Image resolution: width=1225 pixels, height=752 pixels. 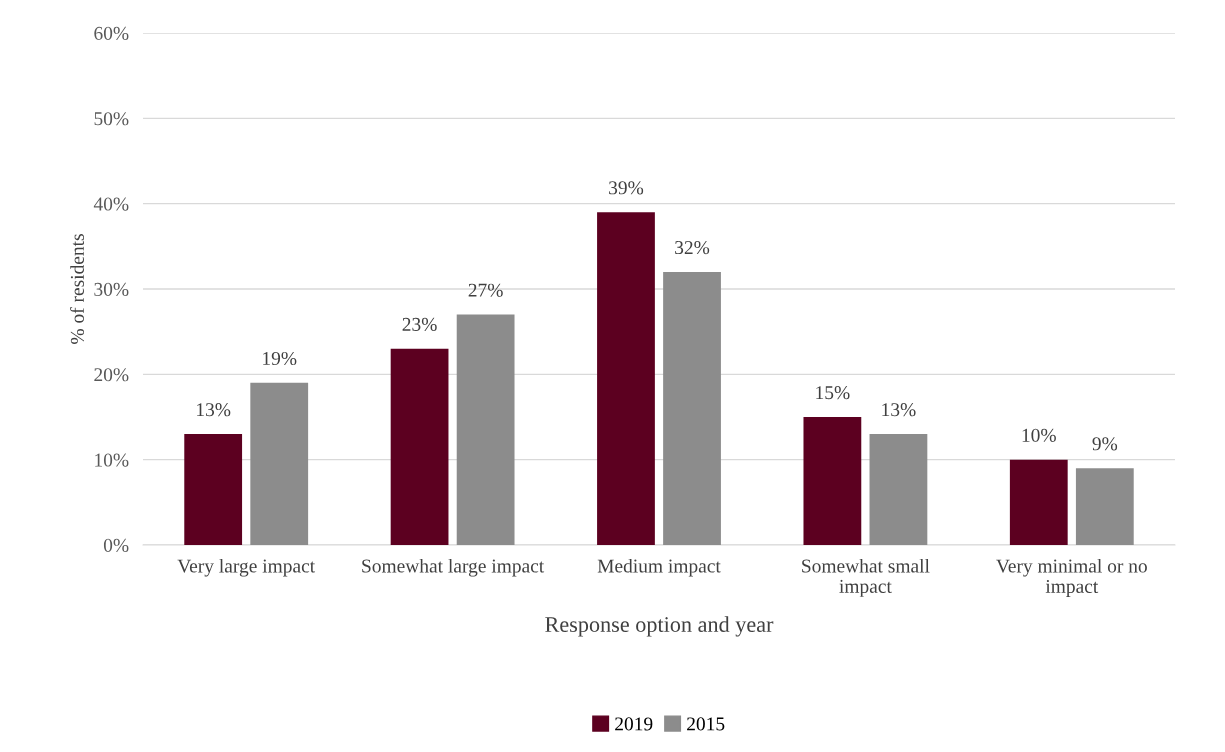 I want to click on legend-label: 2019, so click(x=634, y=724).